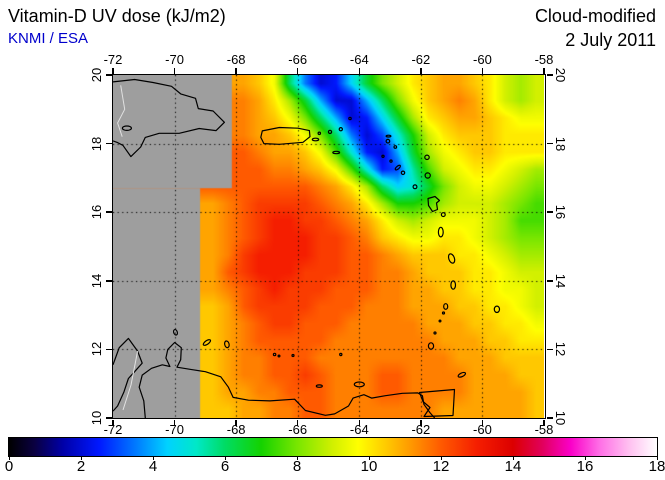 The image size is (665, 480). What do you see at coordinates (595, 28) in the screenshot?
I see `header-right: Cloud-modified 2 July 2011` at bounding box center [595, 28].